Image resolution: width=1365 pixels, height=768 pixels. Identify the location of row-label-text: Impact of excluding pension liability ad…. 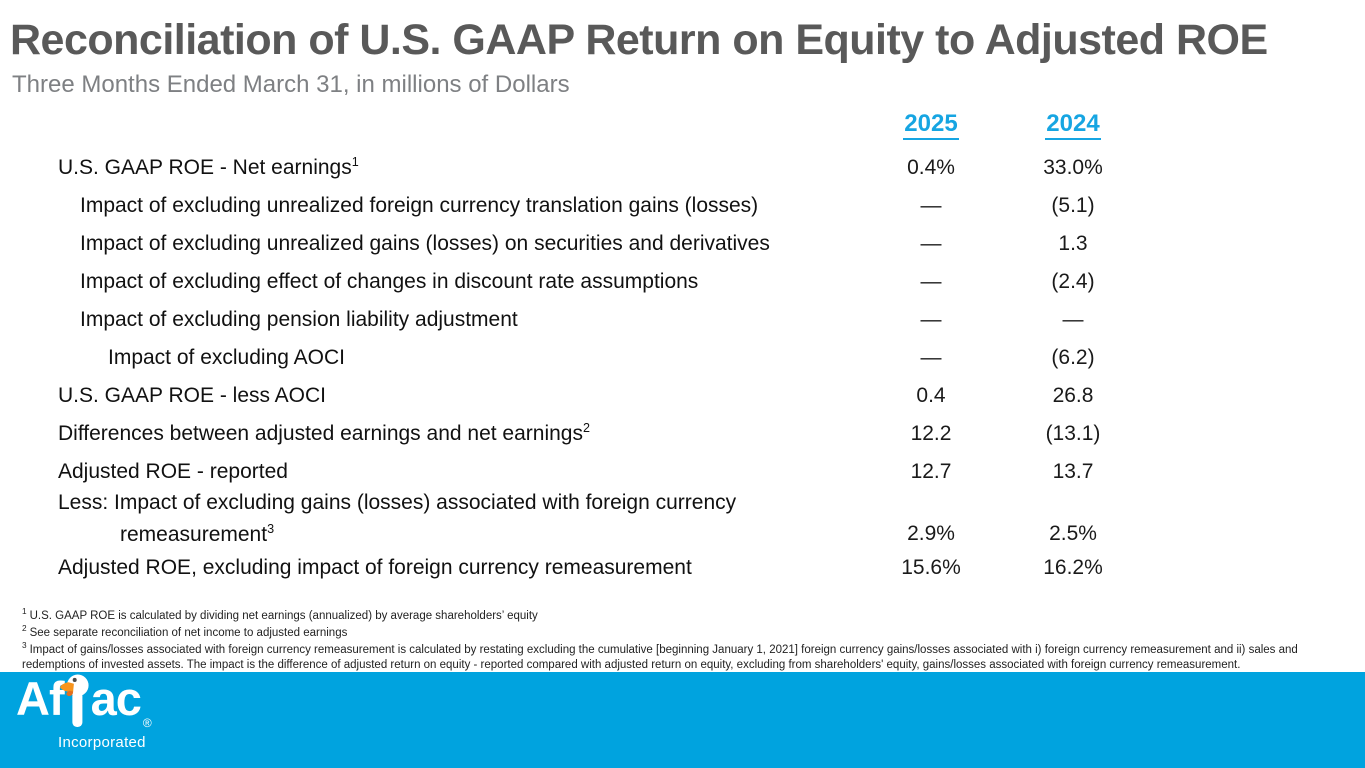
(299, 319).